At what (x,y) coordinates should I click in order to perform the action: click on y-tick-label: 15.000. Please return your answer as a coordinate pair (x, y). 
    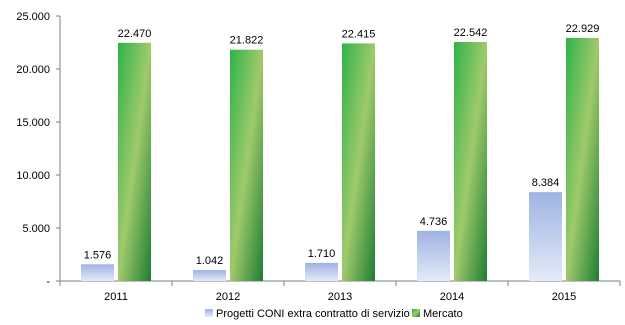
    Looking at the image, I should click on (33, 123).